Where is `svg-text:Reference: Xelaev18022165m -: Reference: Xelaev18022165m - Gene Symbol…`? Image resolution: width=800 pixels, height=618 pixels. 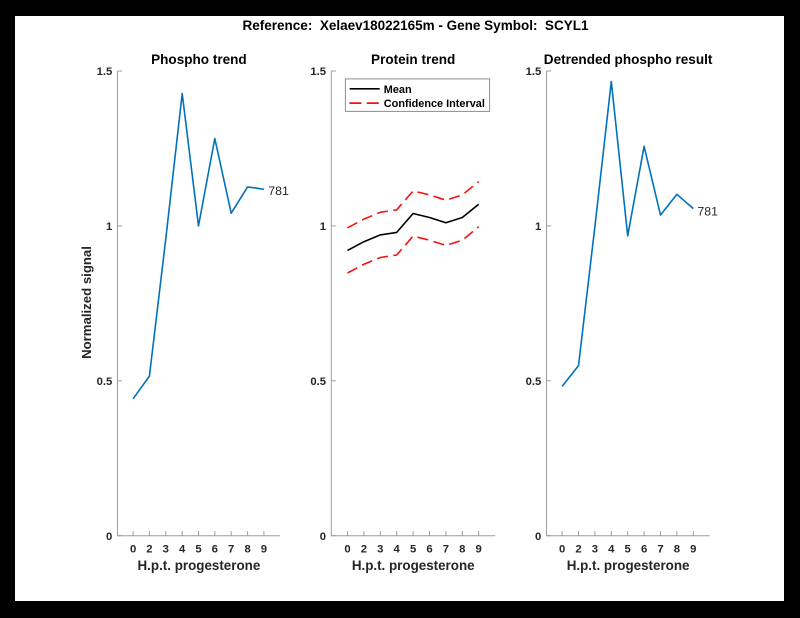 svg-text:Reference: Xelaev18022165m -: Reference: Xelaev18022165m - Gene Symbol… is located at coordinates (416, 25).